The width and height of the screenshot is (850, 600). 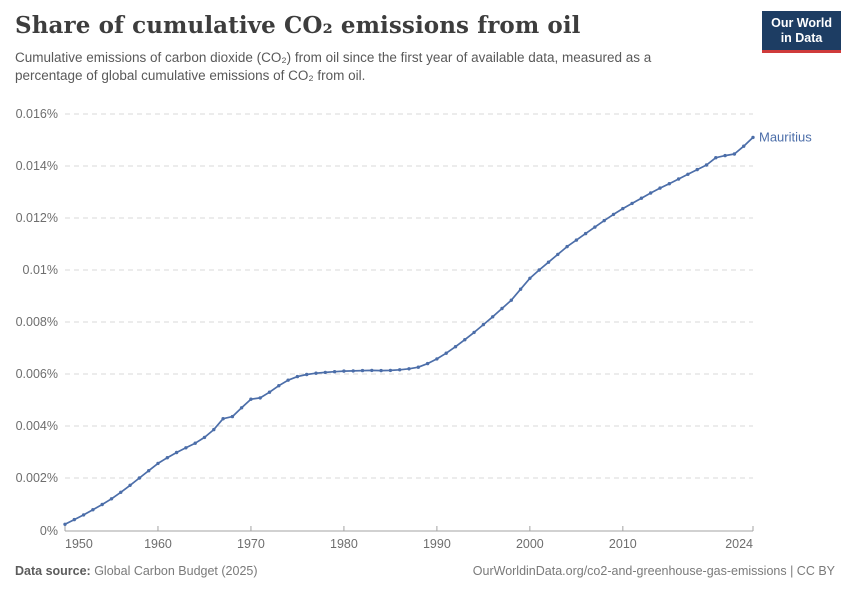 I want to click on x-tick-label: 1960, so click(x=158, y=544).